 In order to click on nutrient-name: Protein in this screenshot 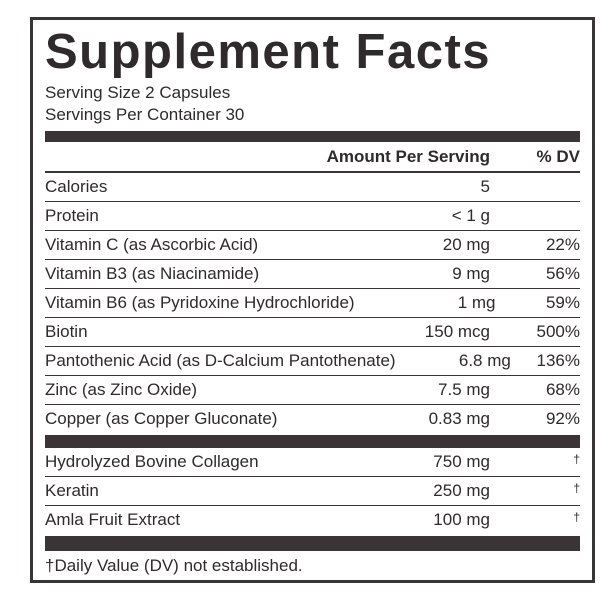, I will do `click(72, 215)`.